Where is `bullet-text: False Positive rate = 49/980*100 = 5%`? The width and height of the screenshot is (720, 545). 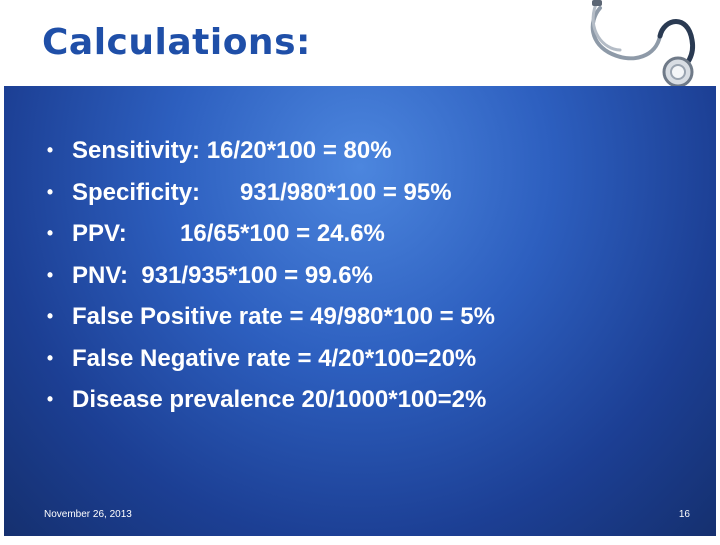
bullet-text: False Positive rate = 49/980*100 = 5% is located at coordinates (283, 316).